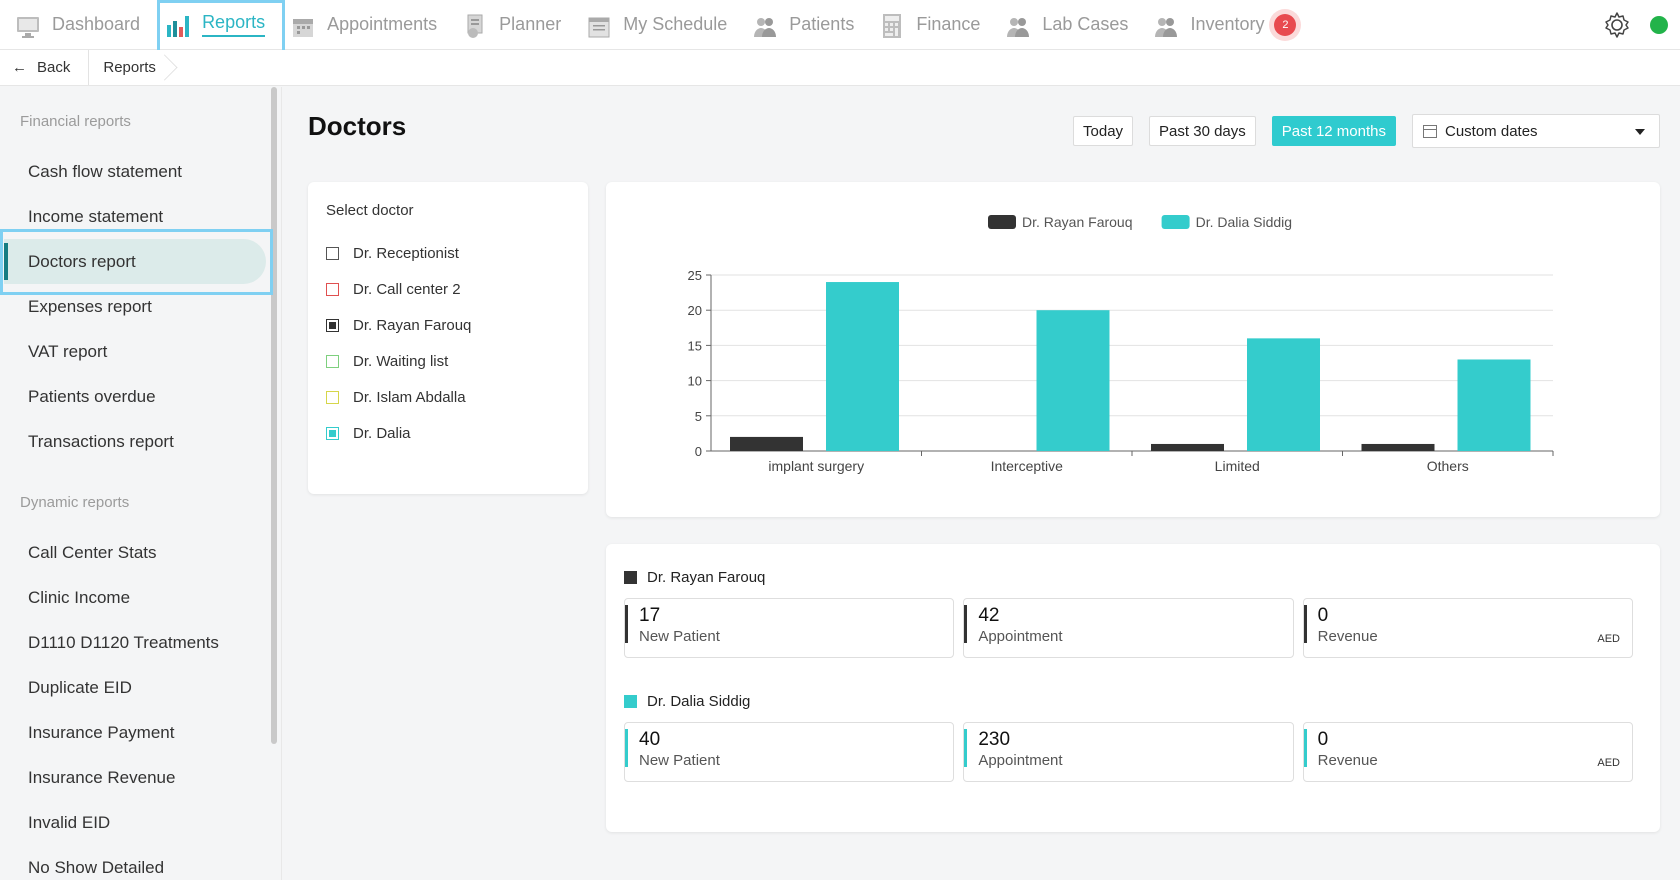 The image size is (1680, 880). I want to click on bar-rayan, so click(1398, 447).